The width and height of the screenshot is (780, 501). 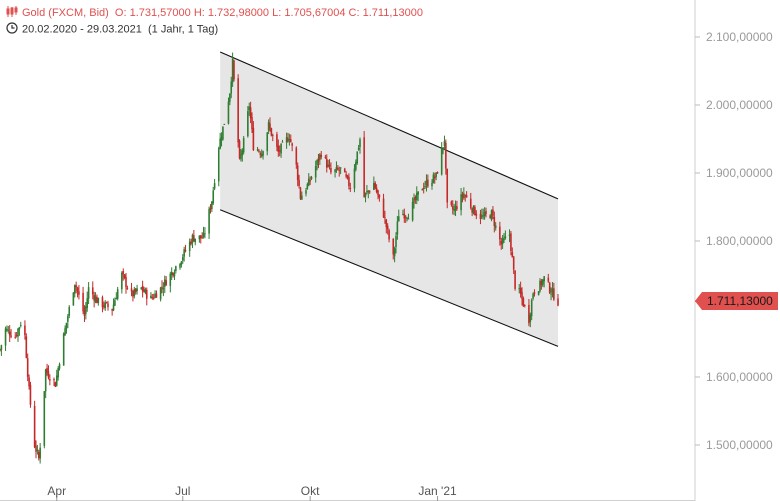 What do you see at coordinates (12, 13) in the screenshot?
I see `candlestick-icon` at bounding box center [12, 13].